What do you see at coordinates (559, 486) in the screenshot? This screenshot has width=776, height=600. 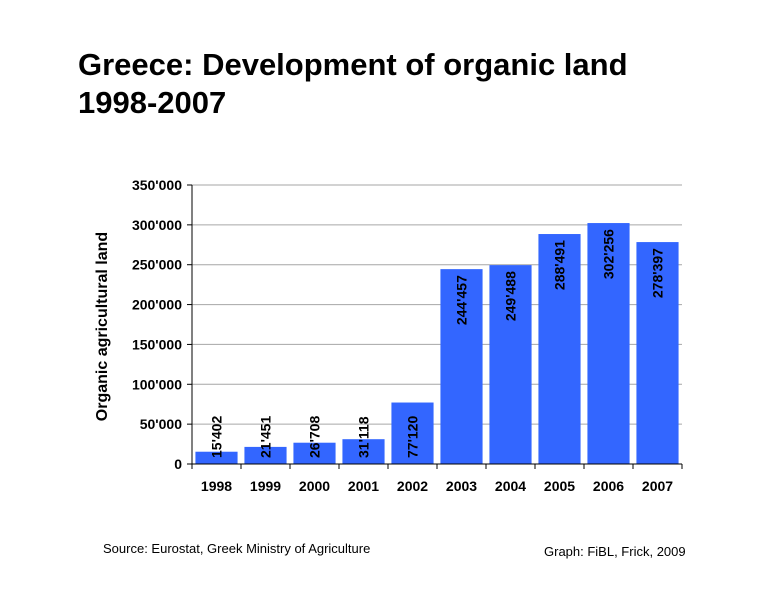 I see `x-tick-label: 2005` at bounding box center [559, 486].